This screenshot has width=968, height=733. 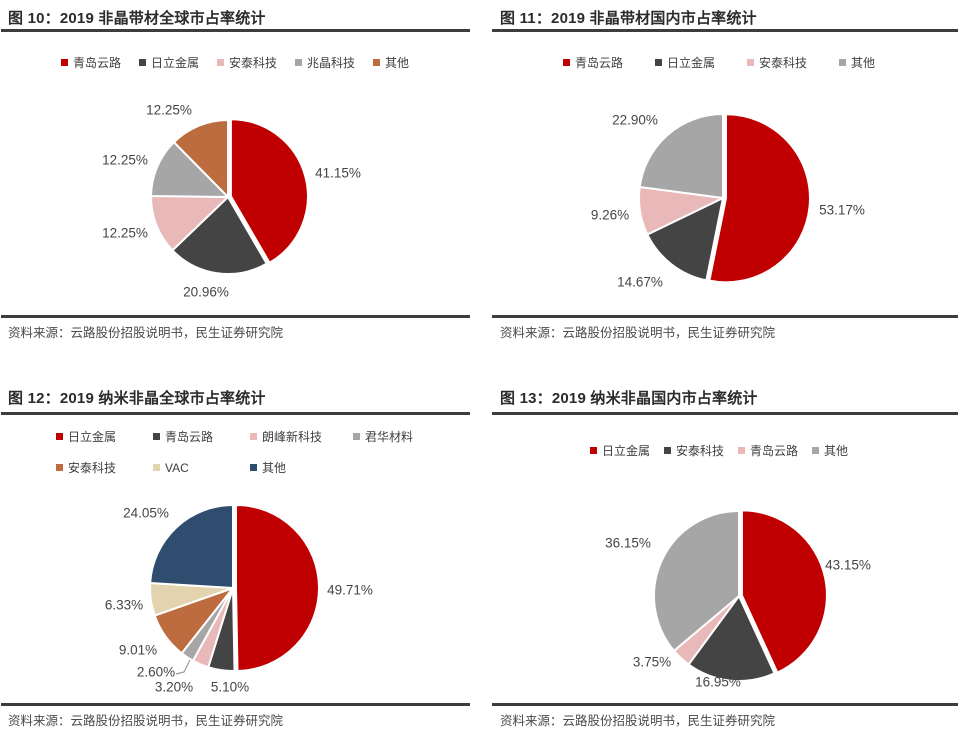 I want to click on chart-legend: 青岛云路 日立金属 安泰科技 兆晶科技 其他, so click(x=235, y=62).